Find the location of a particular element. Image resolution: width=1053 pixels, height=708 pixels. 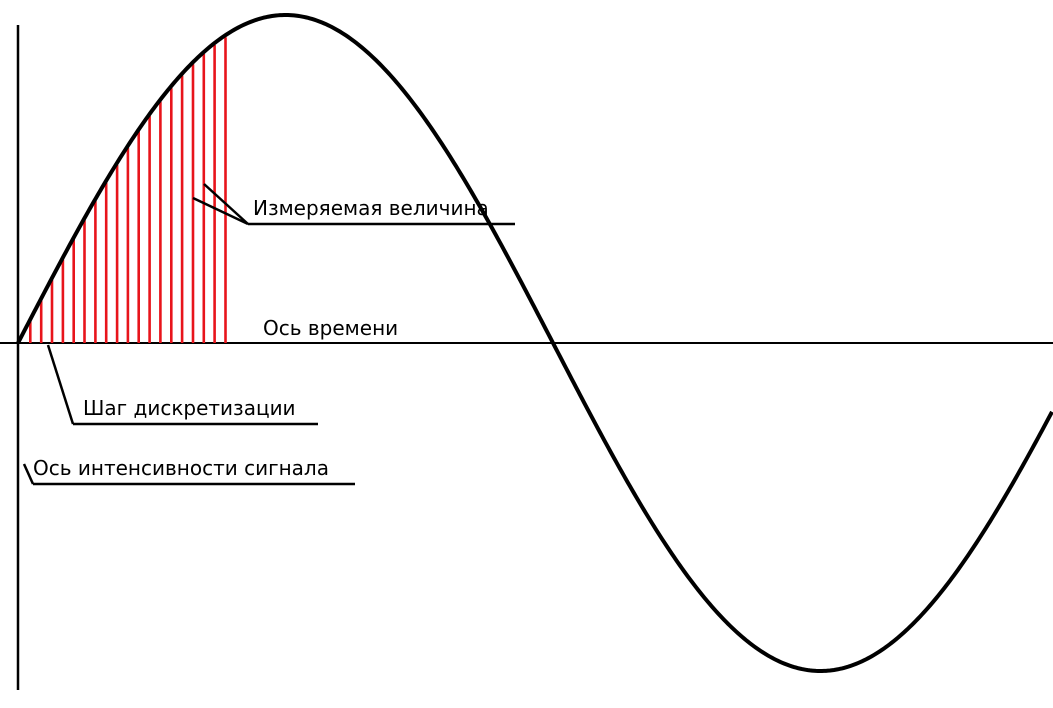

time-axis-label: Ось времени is located at coordinates (330, 328).